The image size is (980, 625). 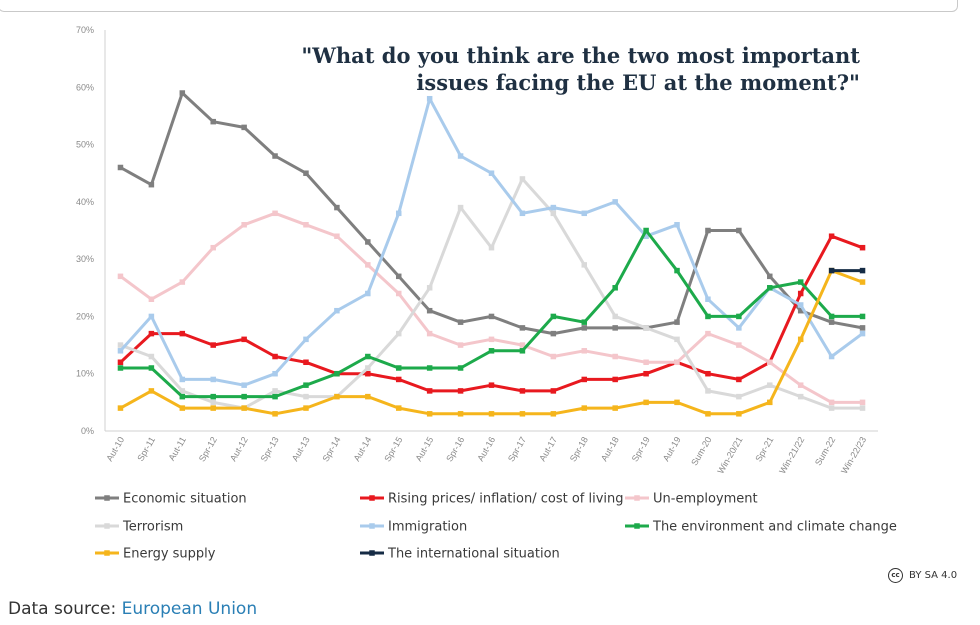 I want to click on x-tick-label: Spr-12, so click(x=208, y=449).